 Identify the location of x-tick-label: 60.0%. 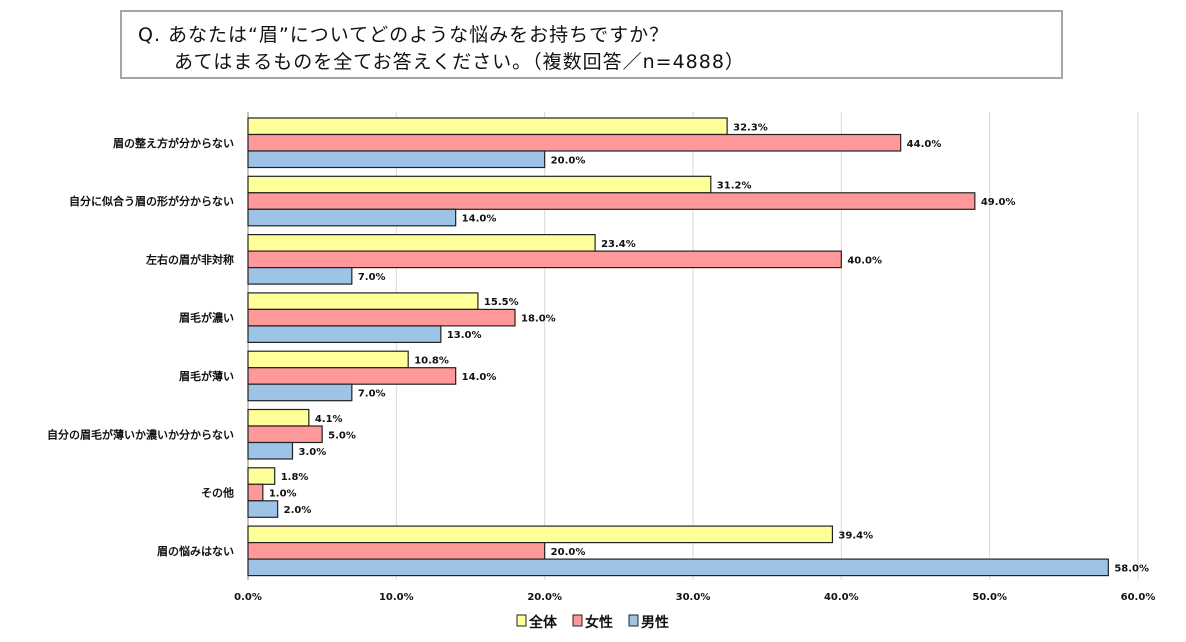
(1138, 597).